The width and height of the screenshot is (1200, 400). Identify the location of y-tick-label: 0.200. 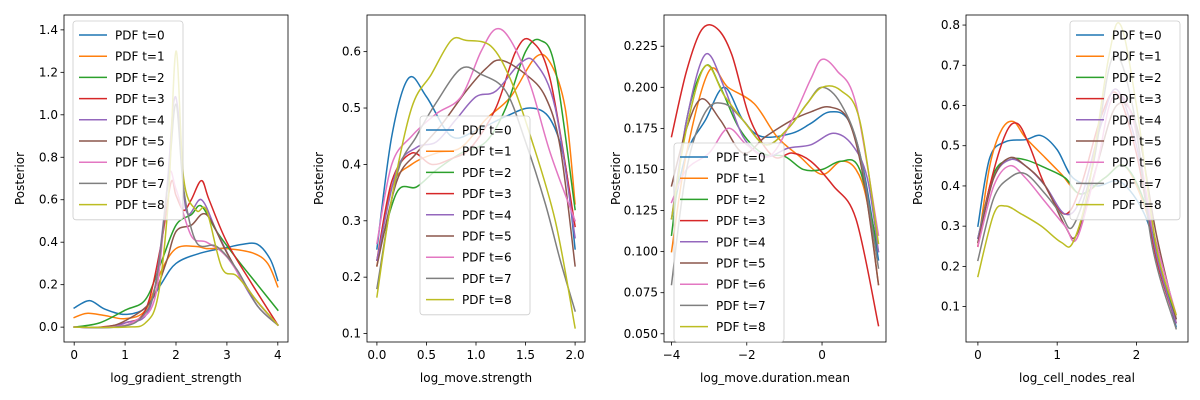
(641, 87).